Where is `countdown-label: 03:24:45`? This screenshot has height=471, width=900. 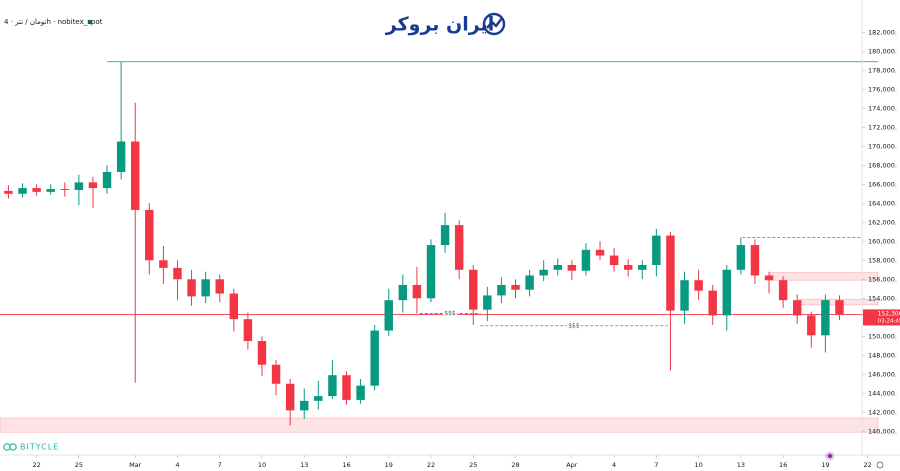
countdown-label: 03:24:45 is located at coordinates (889, 321).